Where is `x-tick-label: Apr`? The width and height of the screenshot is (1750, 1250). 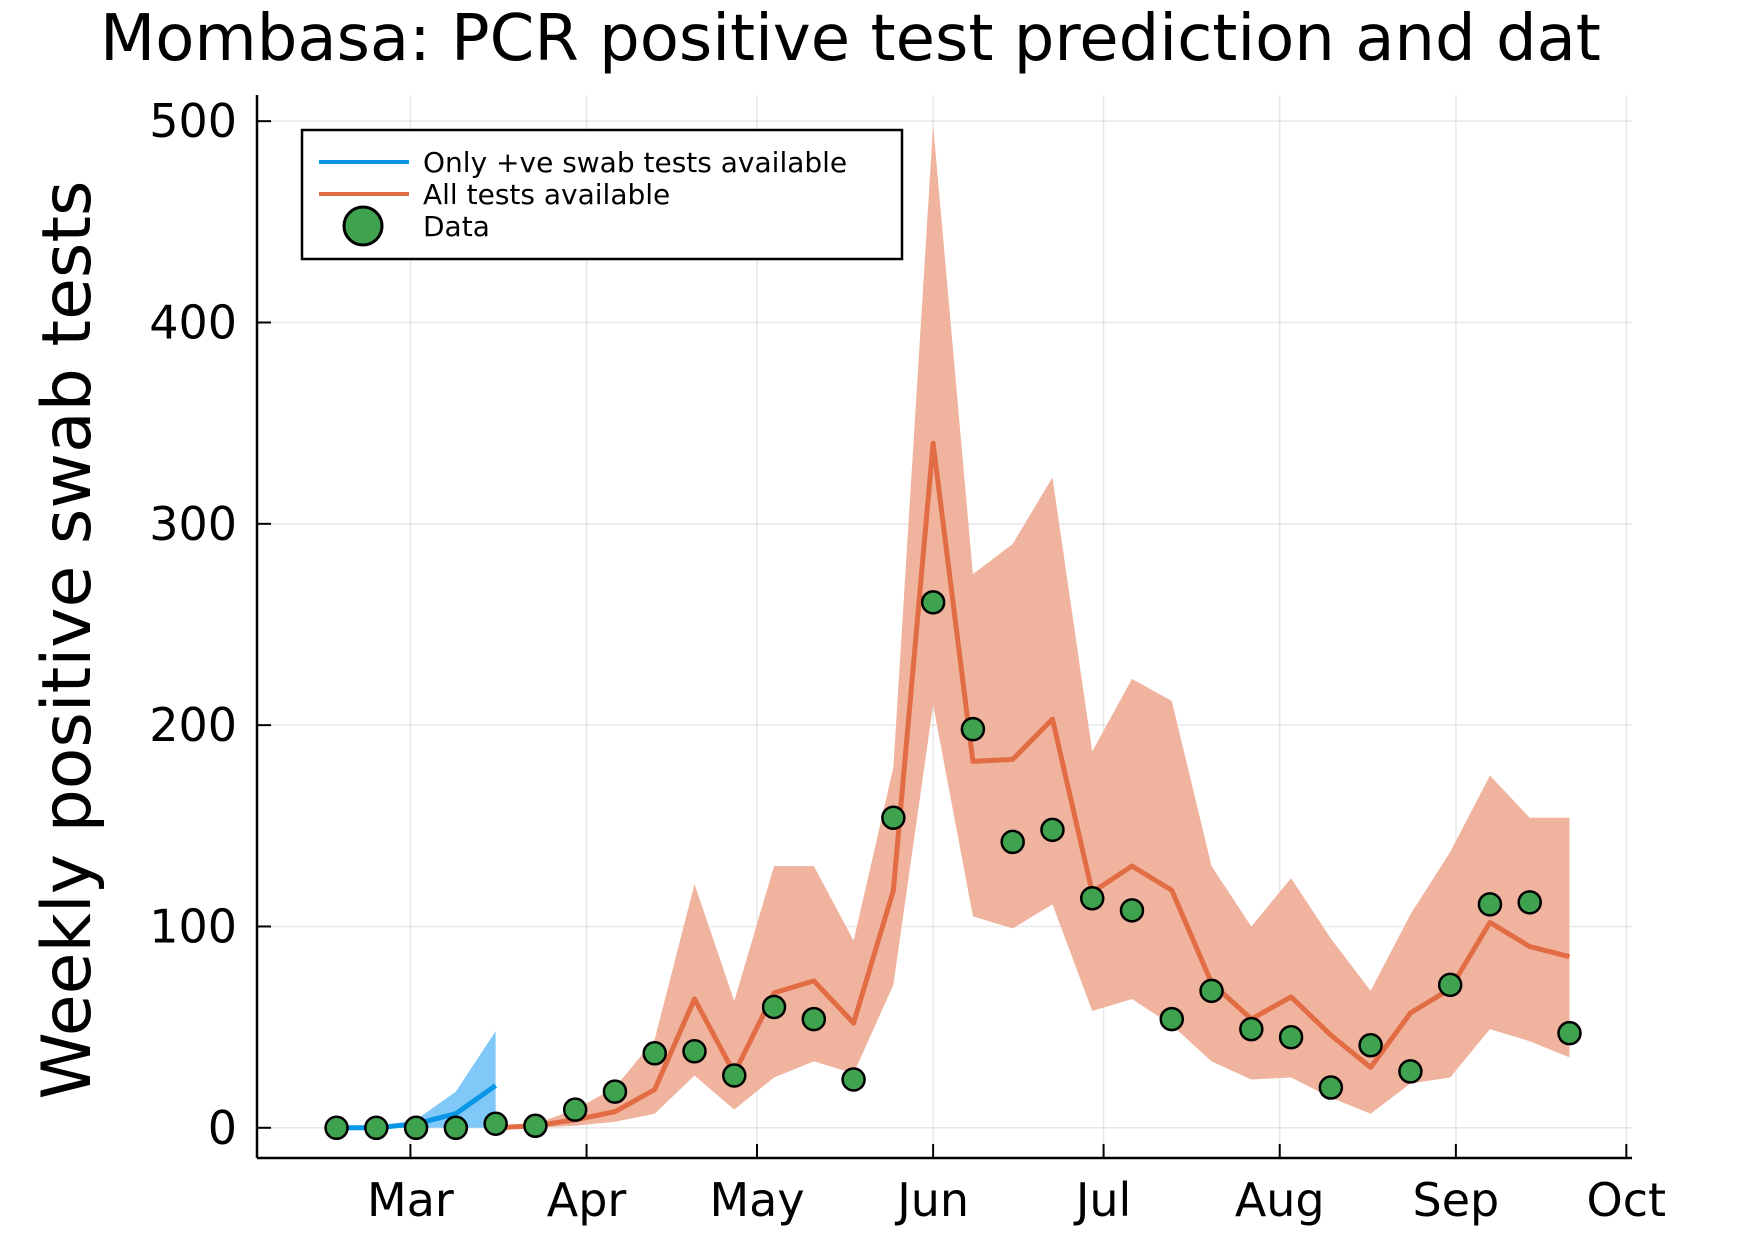
x-tick-label: Apr is located at coordinates (587, 1200).